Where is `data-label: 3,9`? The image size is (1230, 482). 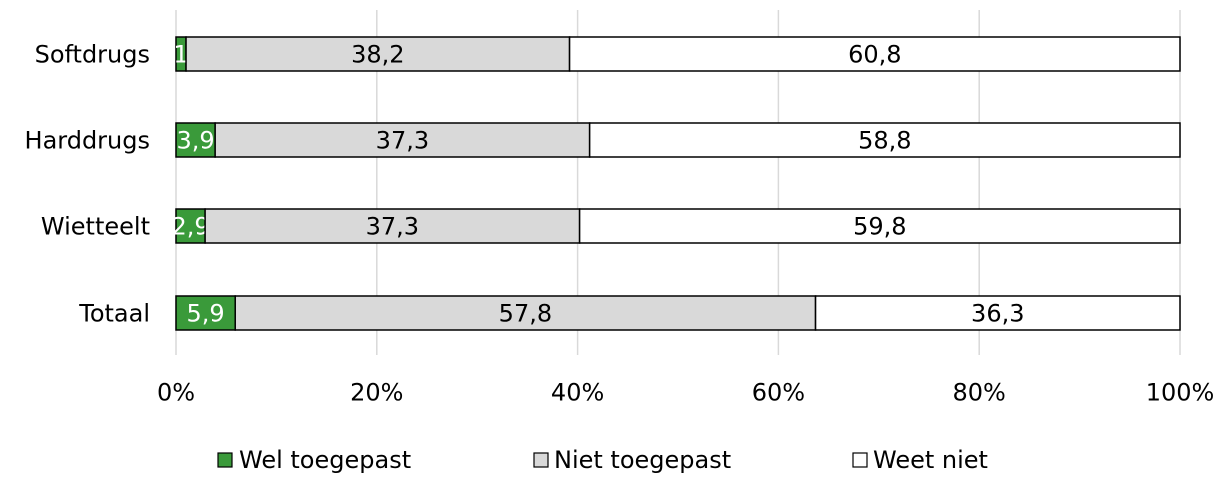 data-label: 3,9 is located at coordinates (195, 141).